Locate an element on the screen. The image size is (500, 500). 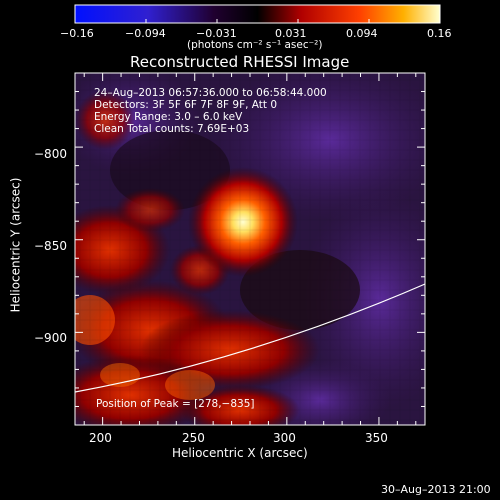
colorbar-tick-label: −0.031 is located at coordinates (216, 33).